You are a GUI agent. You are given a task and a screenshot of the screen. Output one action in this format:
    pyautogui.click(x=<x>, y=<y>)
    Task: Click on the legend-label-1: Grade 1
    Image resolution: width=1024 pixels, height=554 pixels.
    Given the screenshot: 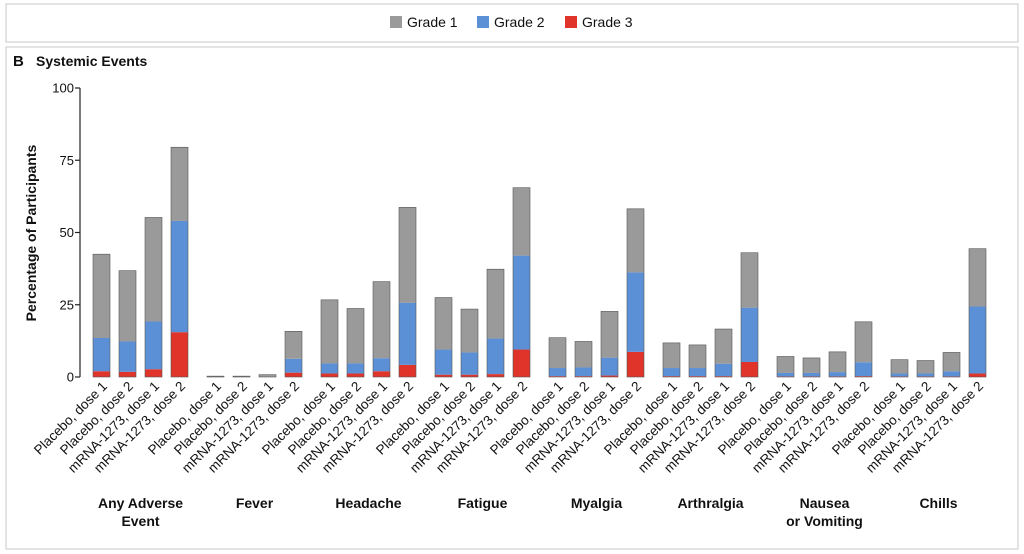 What is the action you would take?
    pyautogui.click(x=432, y=22)
    